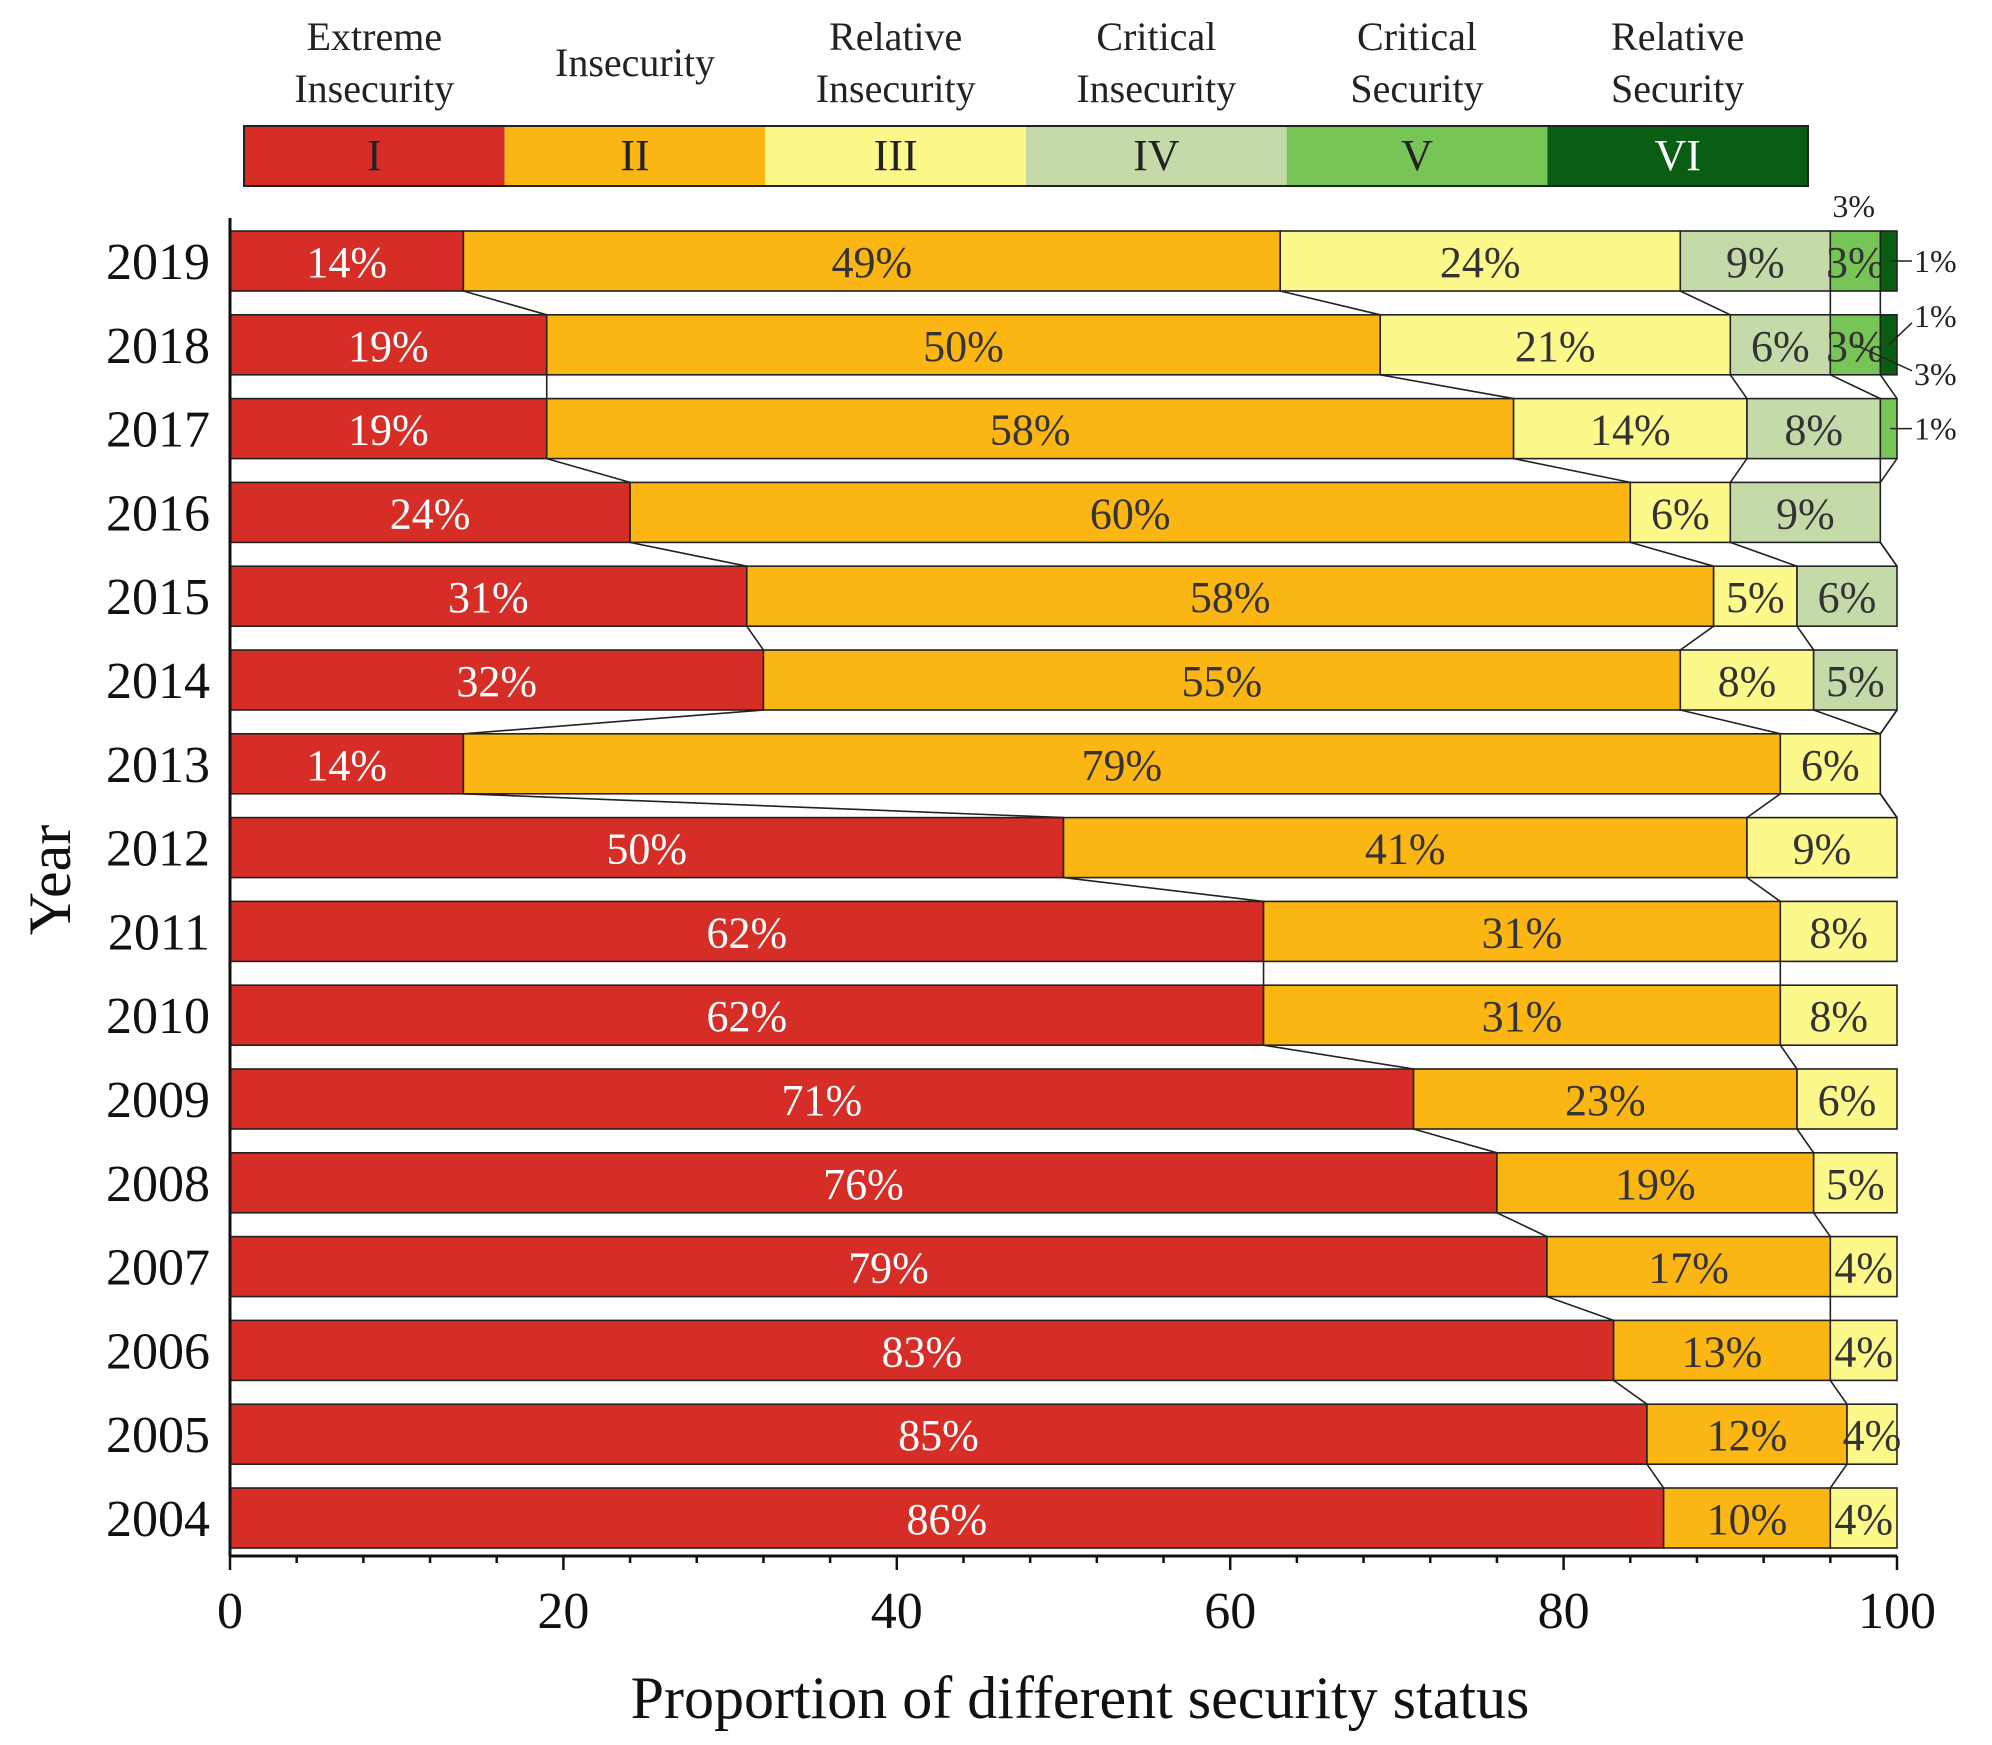 The width and height of the screenshot is (1992, 1745). What do you see at coordinates (1935, 374) in the screenshot?
I see `annotation-label: 3%` at bounding box center [1935, 374].